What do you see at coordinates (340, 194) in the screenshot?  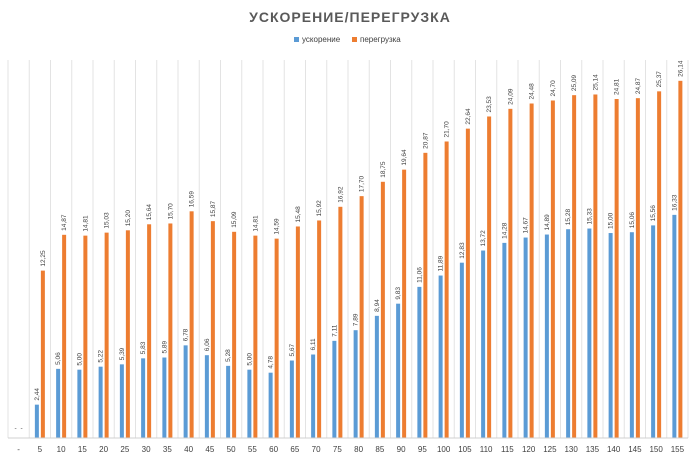 I see `data-label-перегрузка: 16,92` at bounding box center [340, 194].